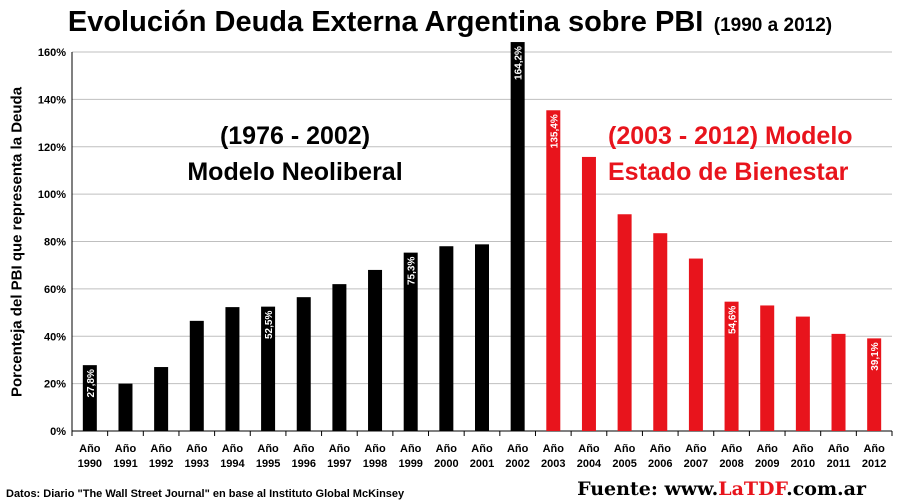  What do you see at coordinates (695, 344) in the screenshot?
I see `bar-2007` at bounding box center [695, 344].